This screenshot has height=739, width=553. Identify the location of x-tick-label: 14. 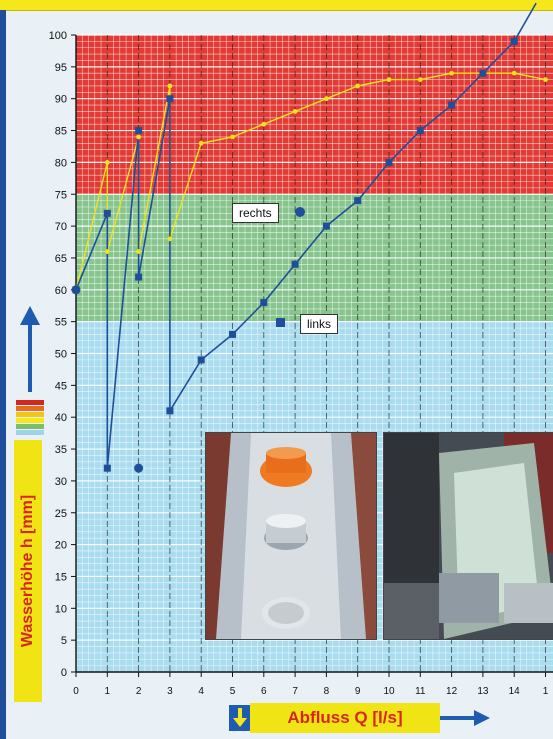
(515, 691).